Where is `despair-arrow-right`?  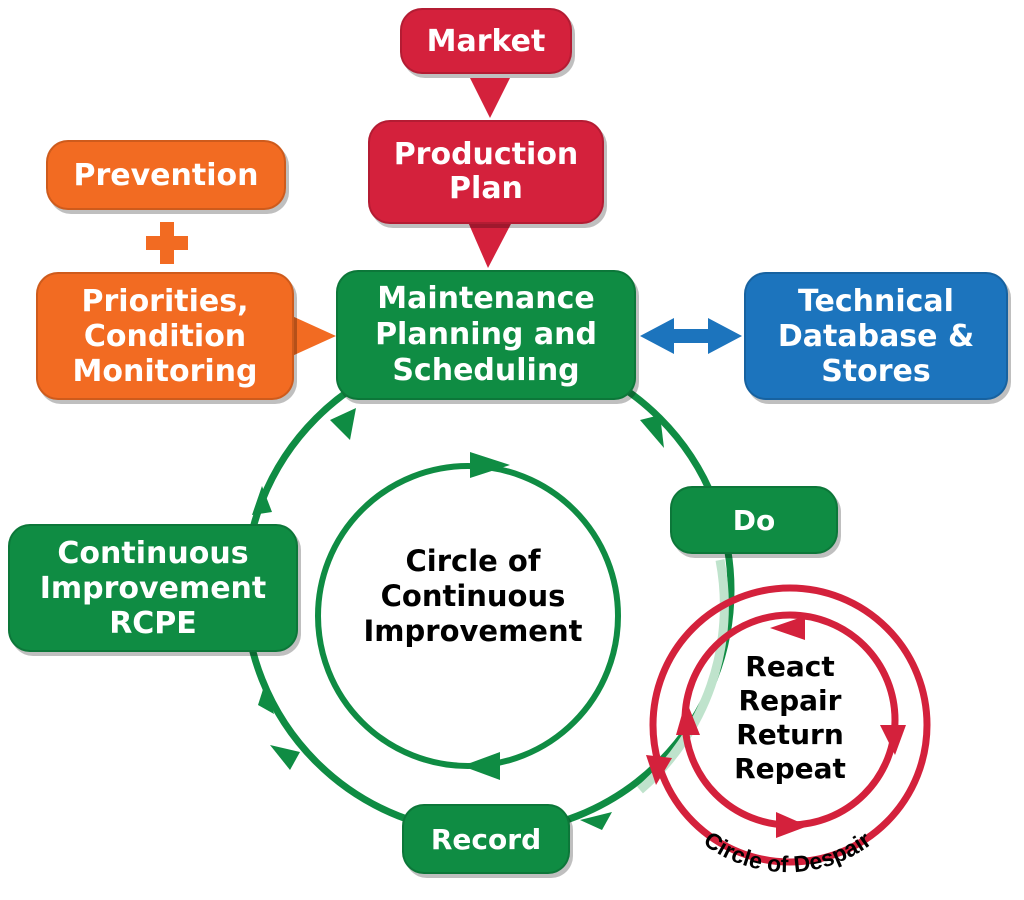
despair-arrow-right is located at coordinates (893, 740).